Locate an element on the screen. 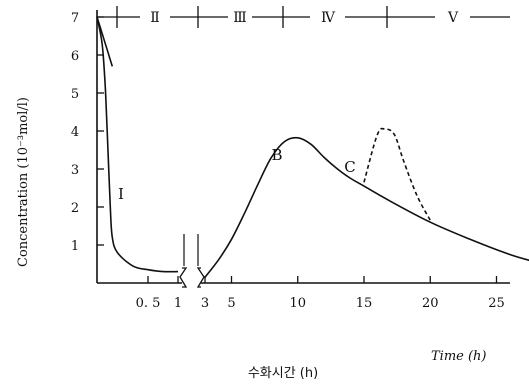 The height and width of the screenshot is (387, 529). x-tick-label: 25 is located at coordinates (496, 303).